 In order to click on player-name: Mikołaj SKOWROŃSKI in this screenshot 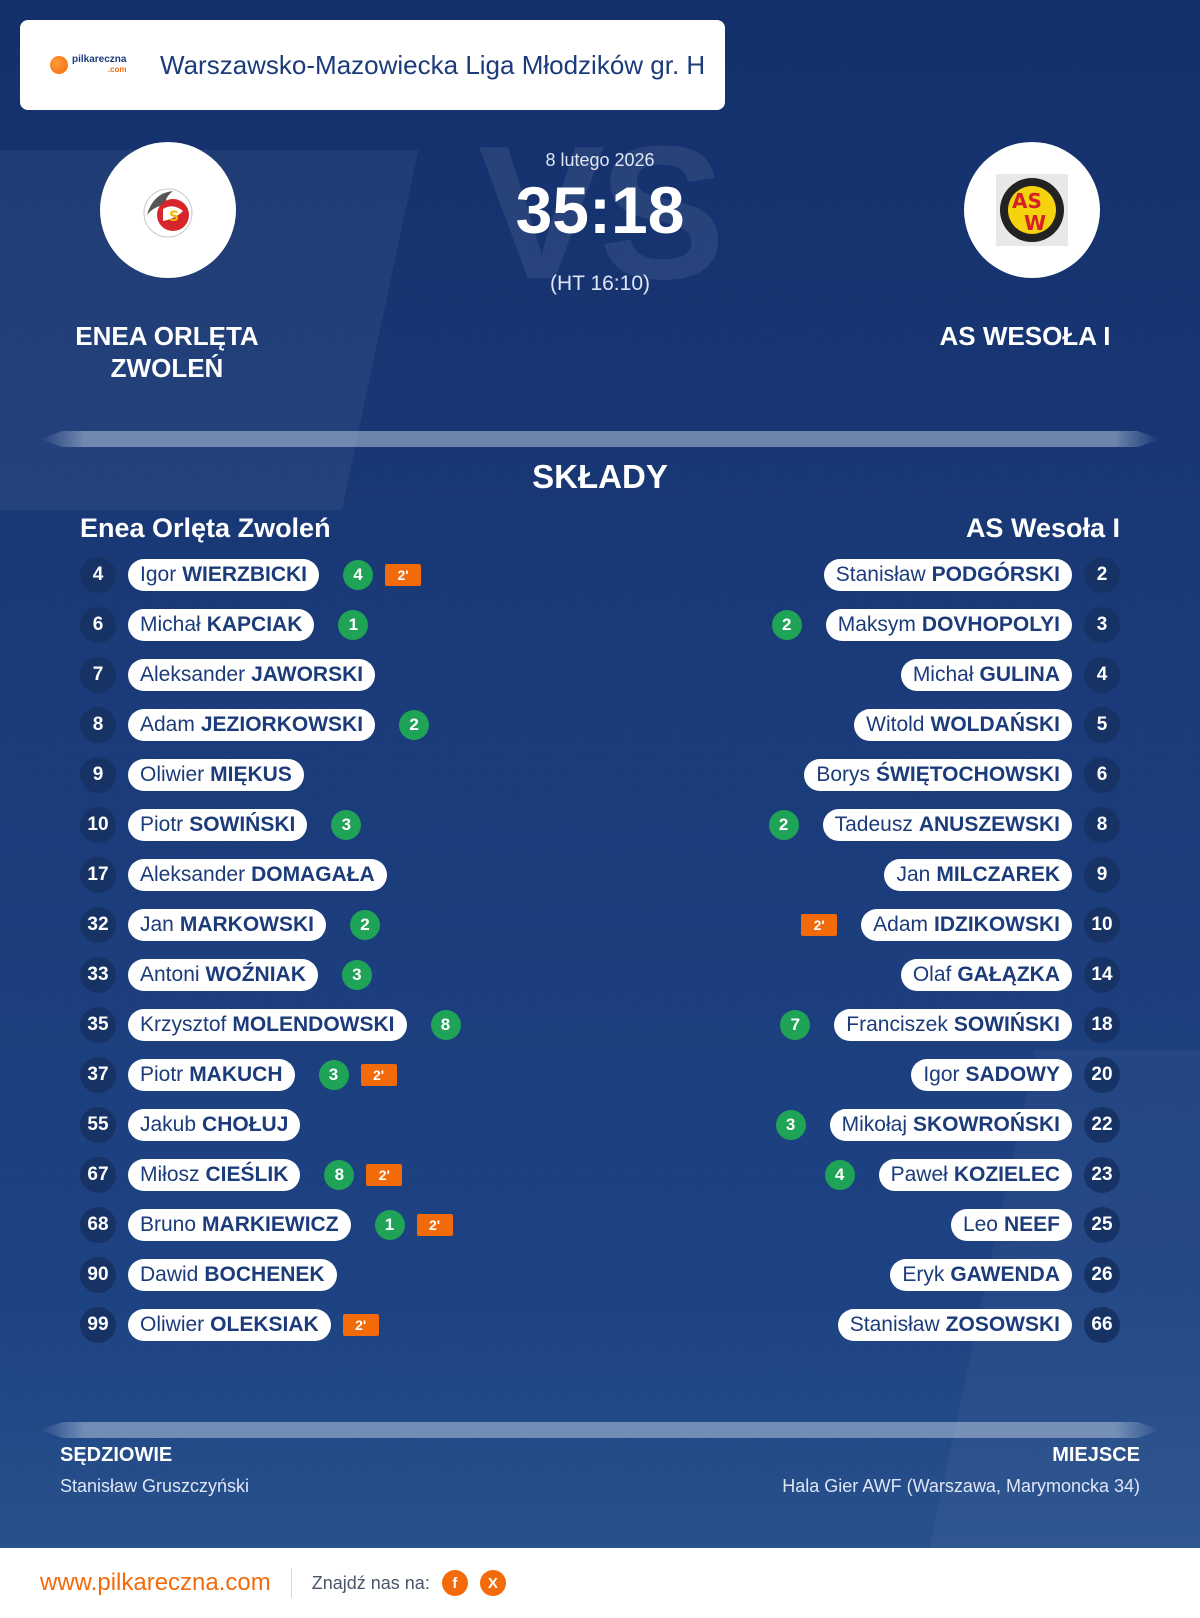, I will do `click(950, 1125)`.